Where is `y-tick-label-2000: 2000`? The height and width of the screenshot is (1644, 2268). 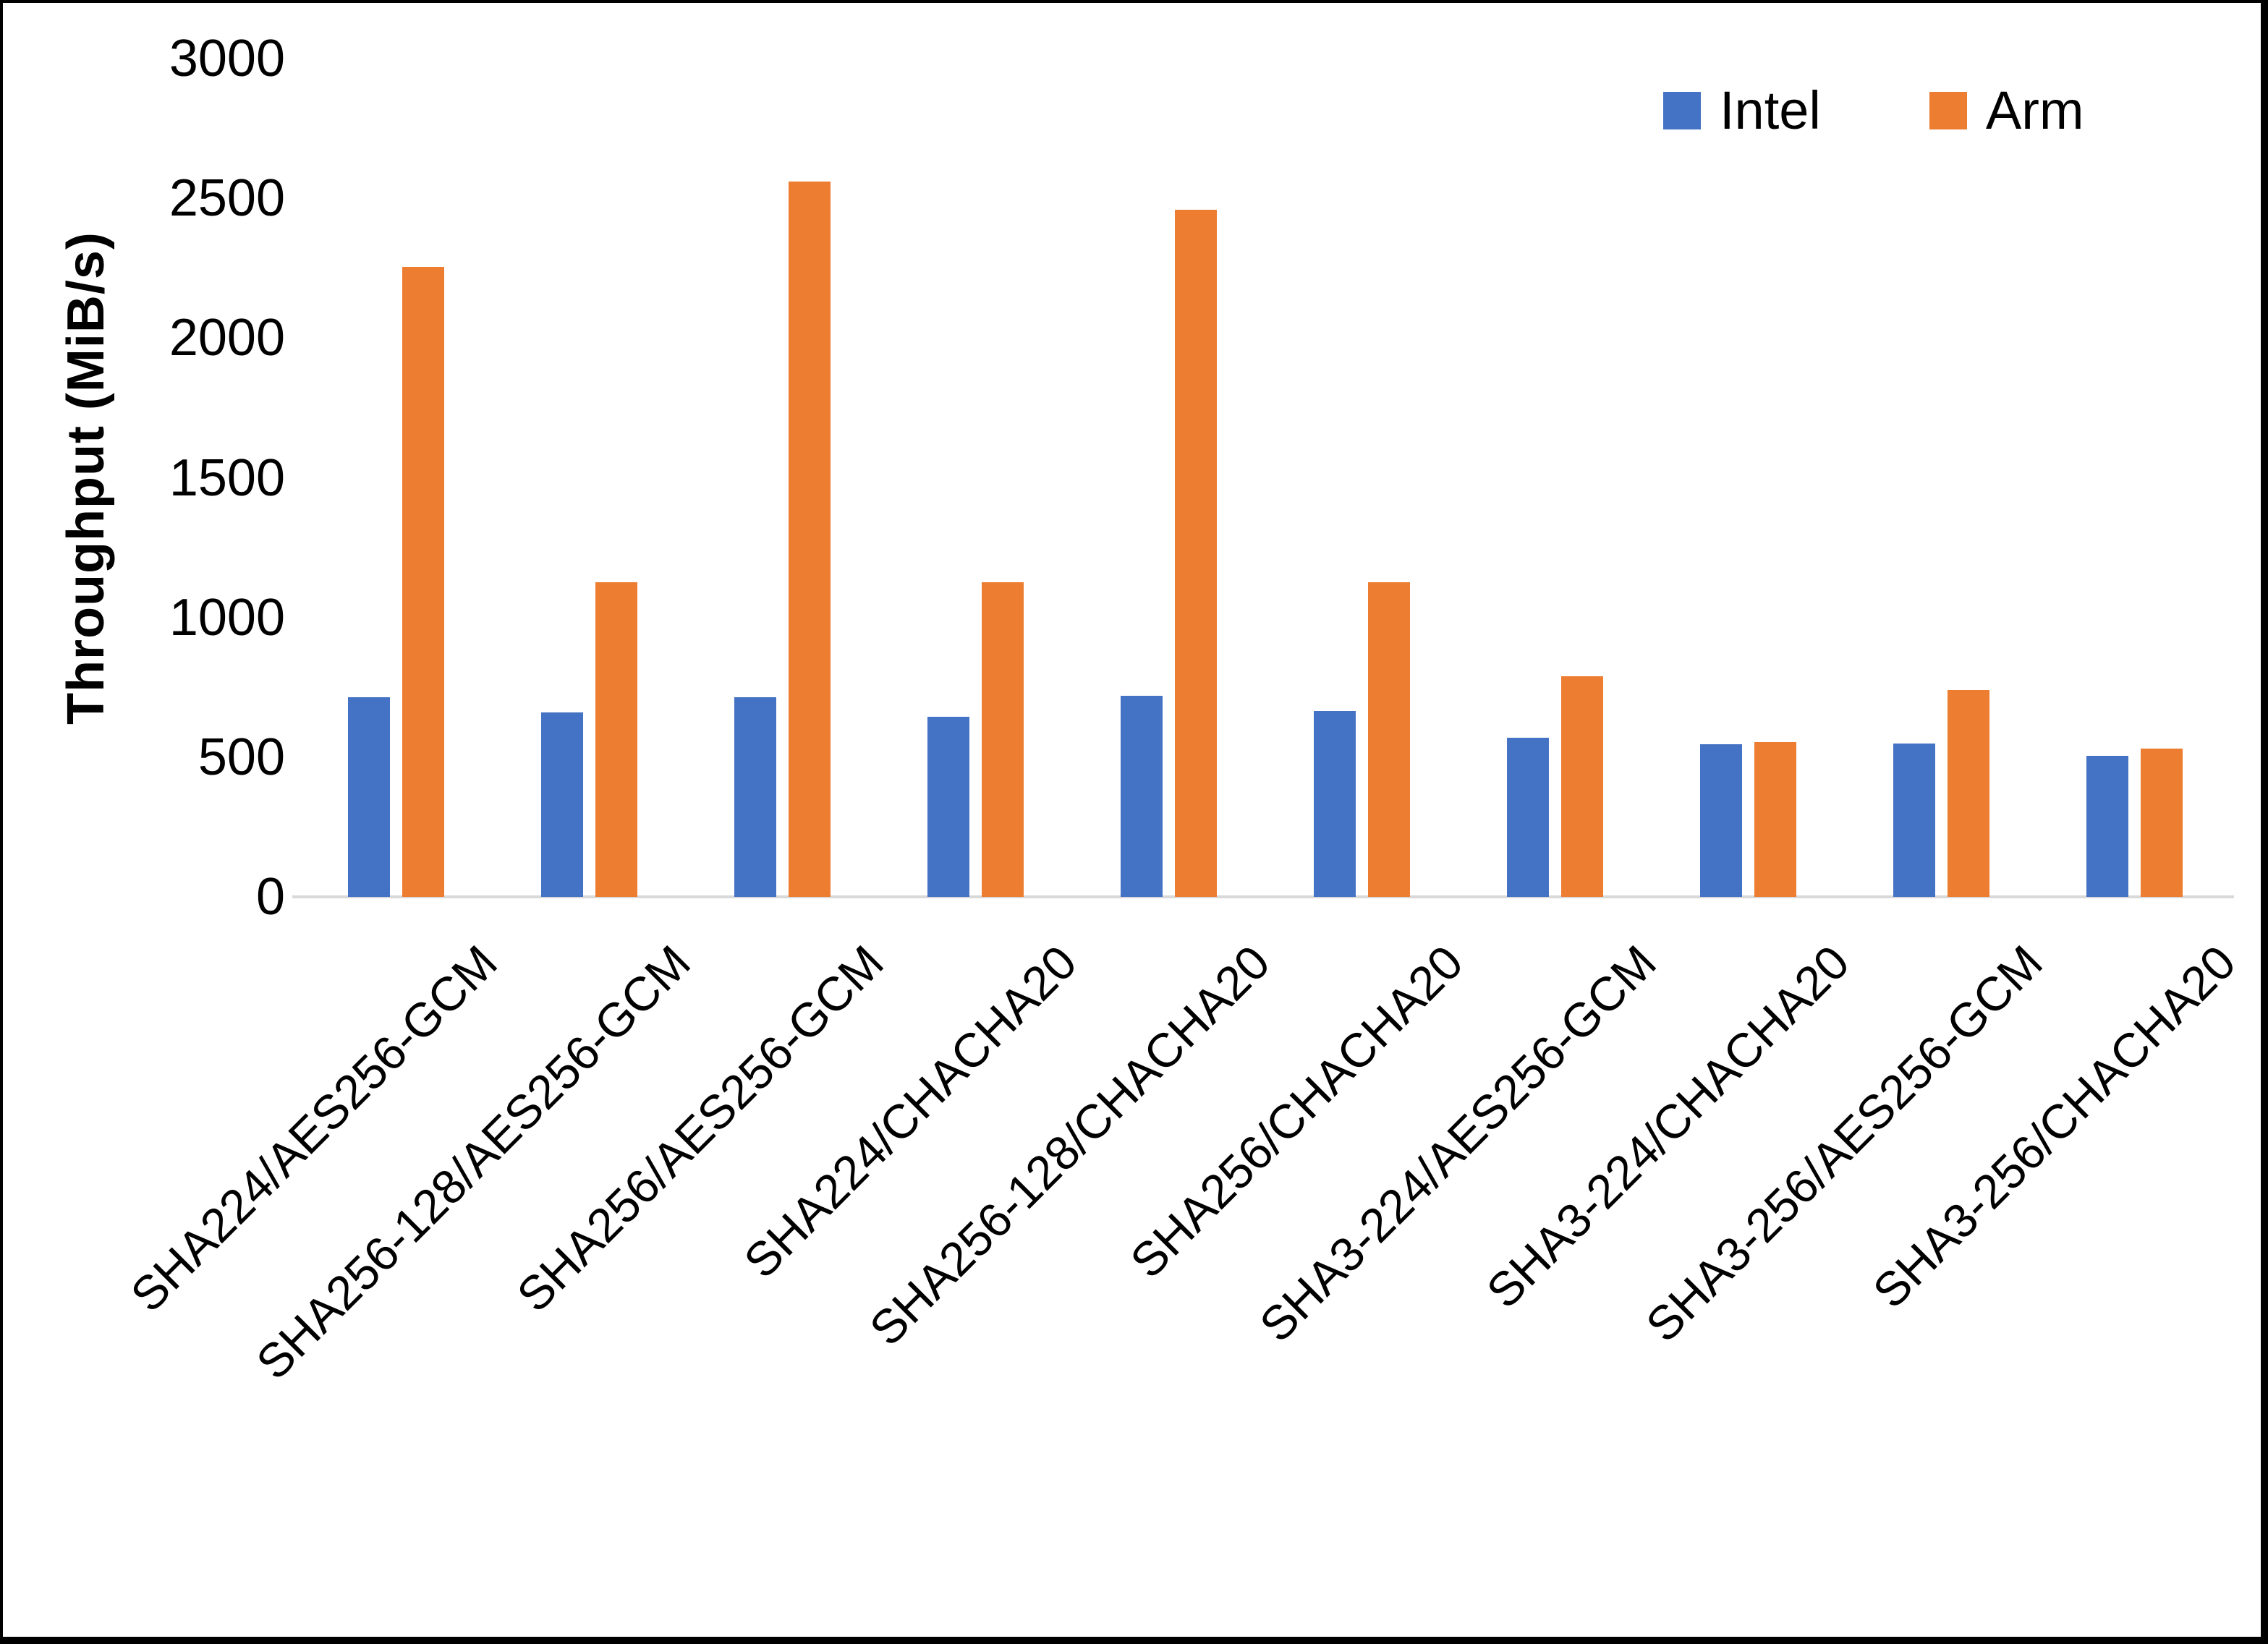 y-tick-label-2000: 2000 is located at coordinates (227, 338).